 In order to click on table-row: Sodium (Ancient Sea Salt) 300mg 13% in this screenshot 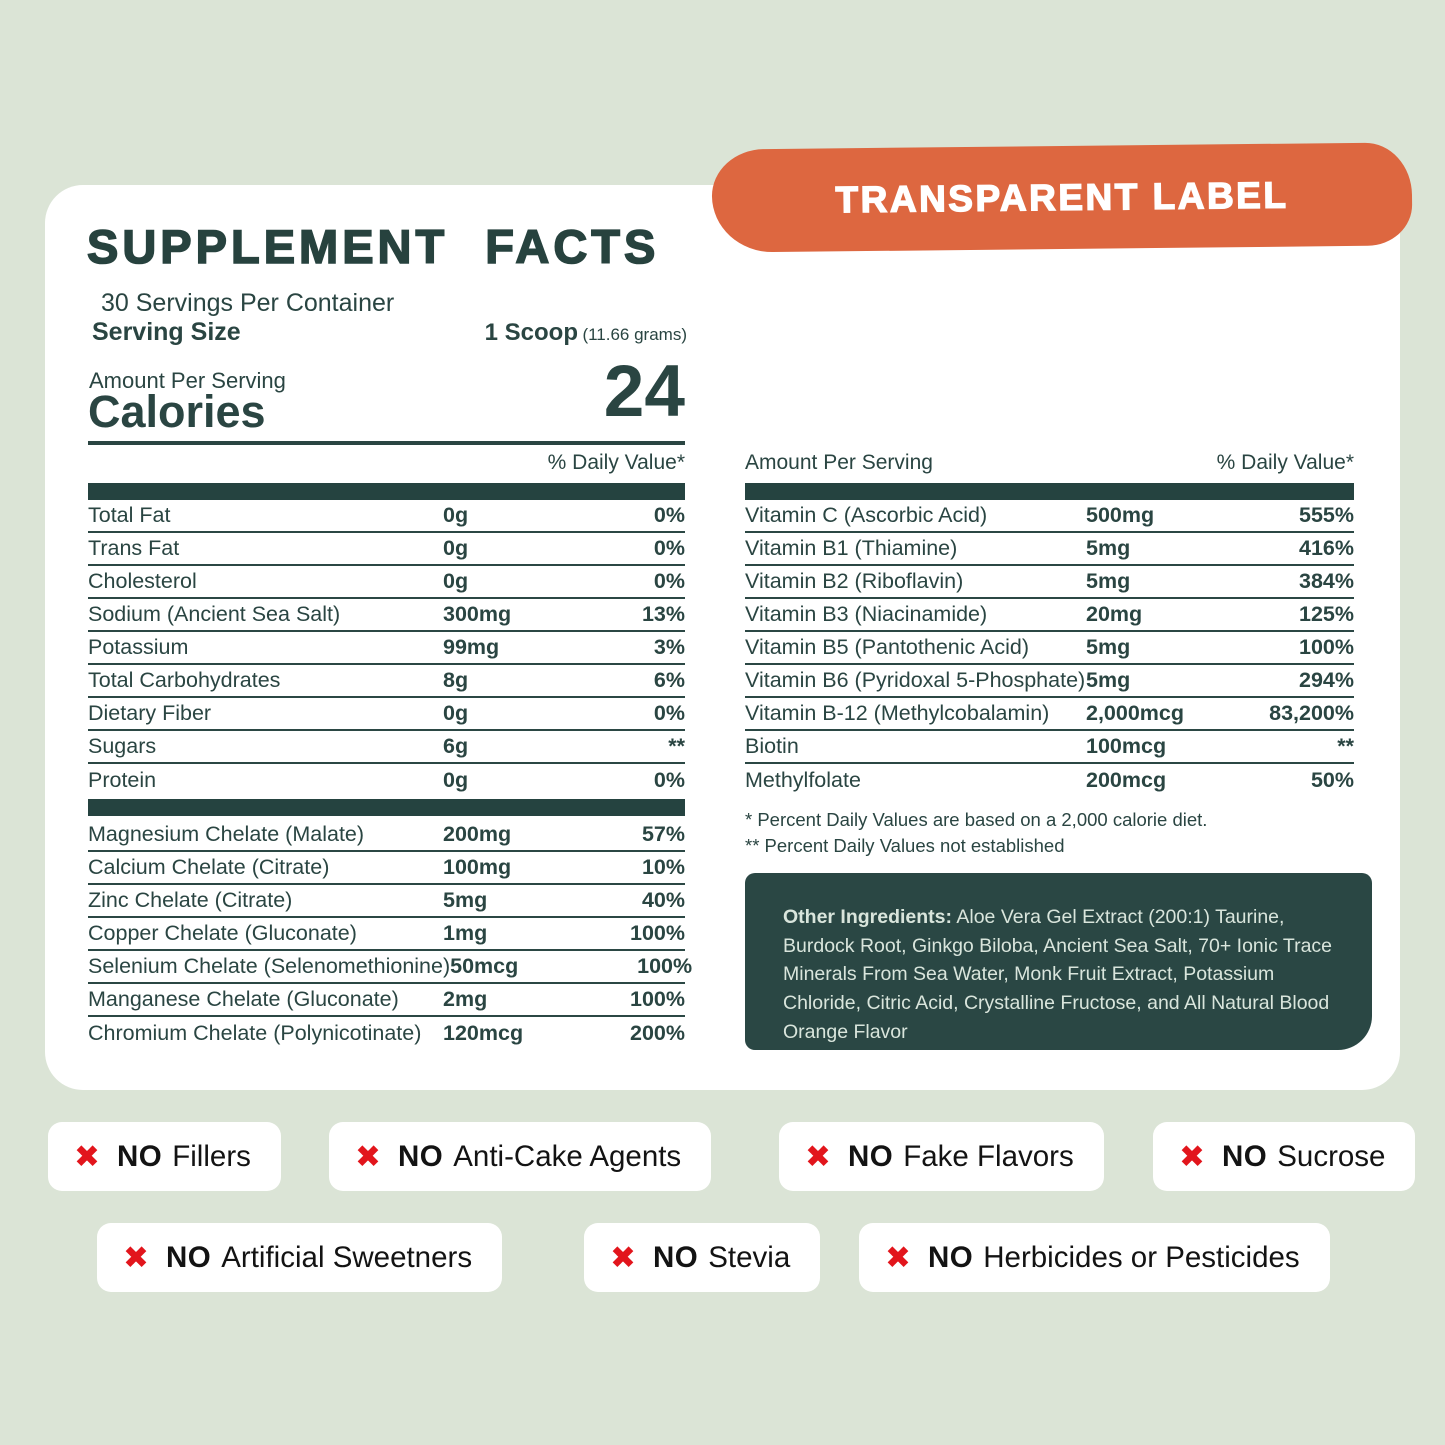, I will do `click(386, 615)`.